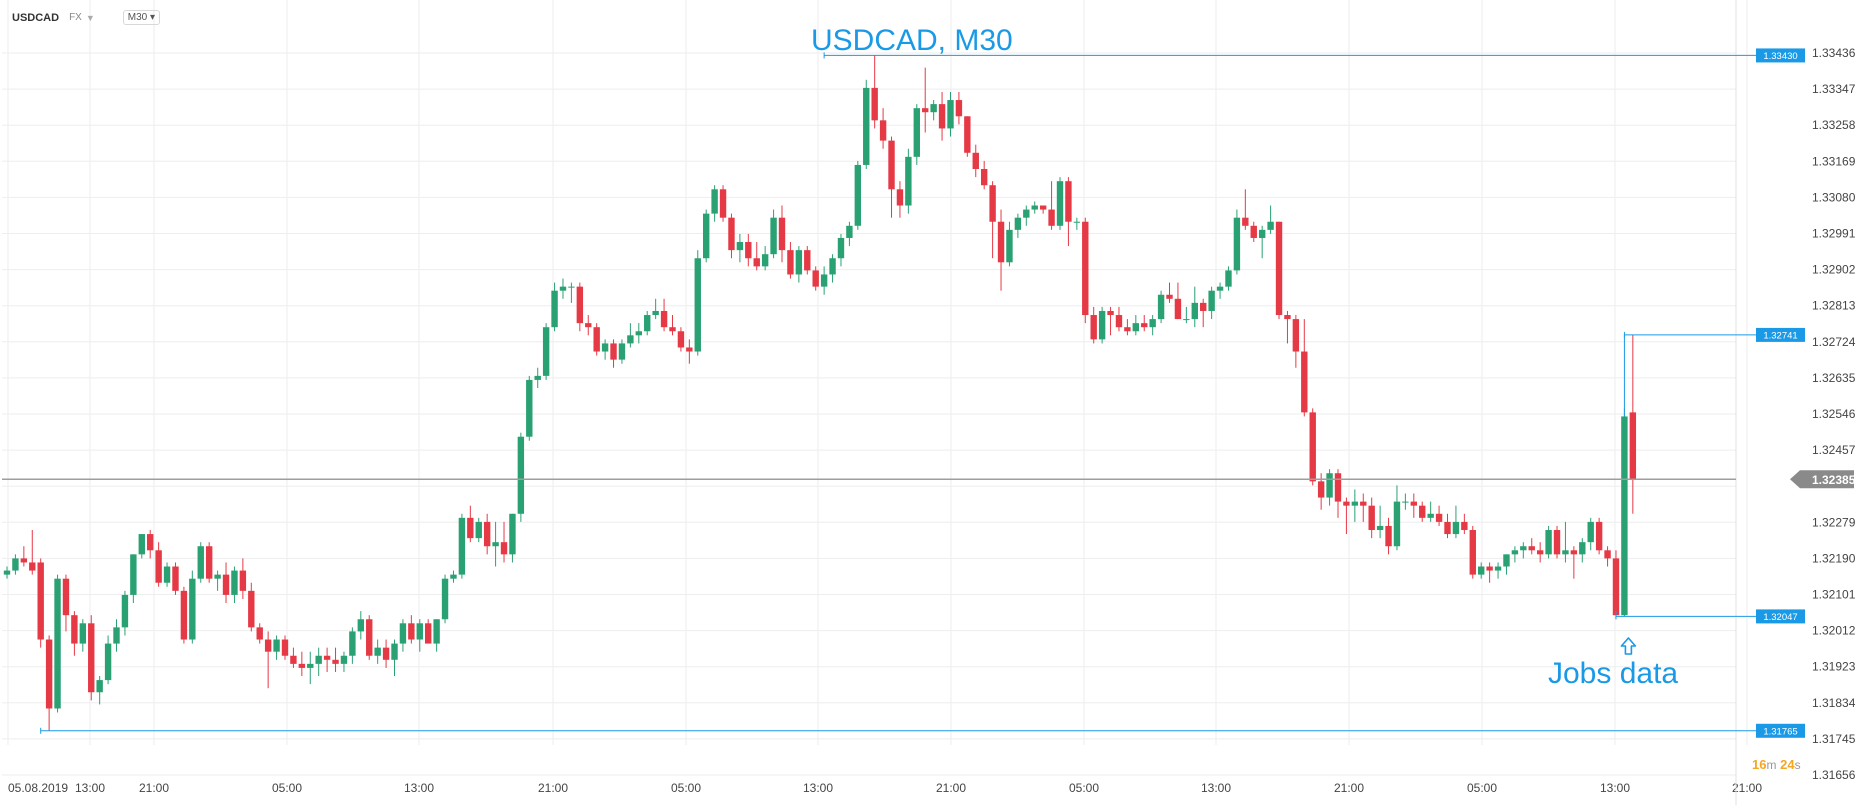  I want to click on symbol-label: USDCAD, so click(36, 17).